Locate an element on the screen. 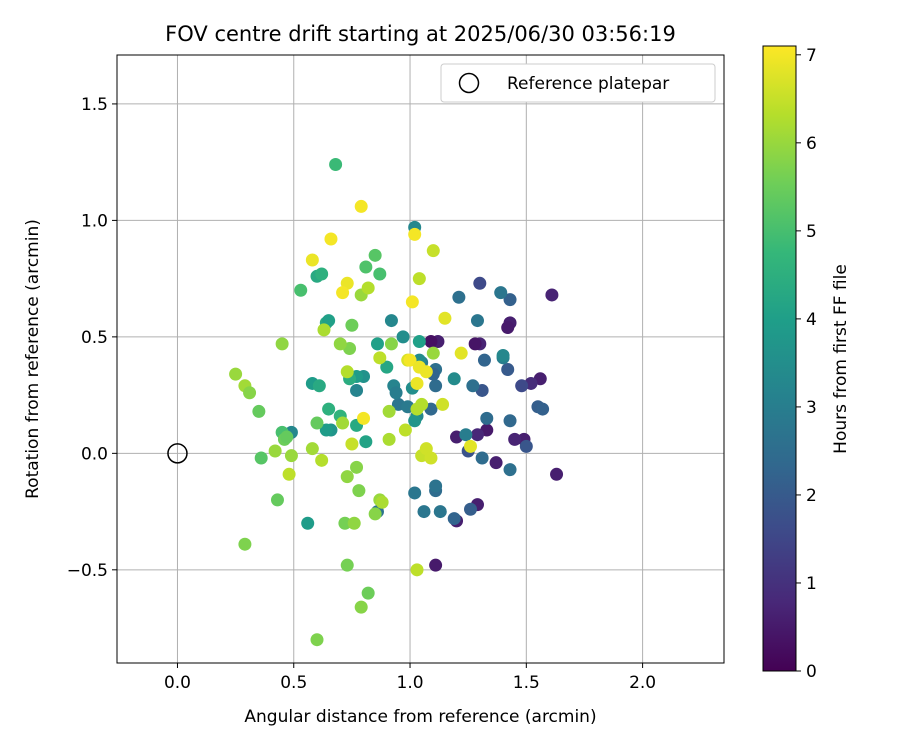 This screenshot has height=754, width=900. colorbar-tick-label: 4 is located at coordinates (811, 320).